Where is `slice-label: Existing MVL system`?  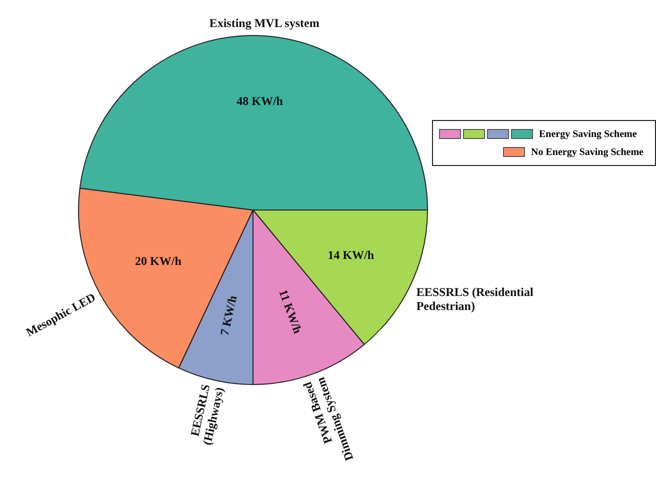
slice-label: Existing MVL system is located at coordinates (264, 23).